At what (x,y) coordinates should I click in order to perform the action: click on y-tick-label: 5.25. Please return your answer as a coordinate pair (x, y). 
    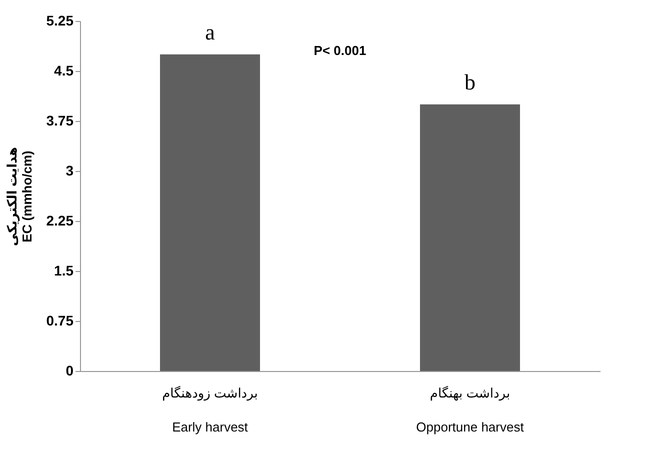
    Looking at the image, I should click on (60, 20).